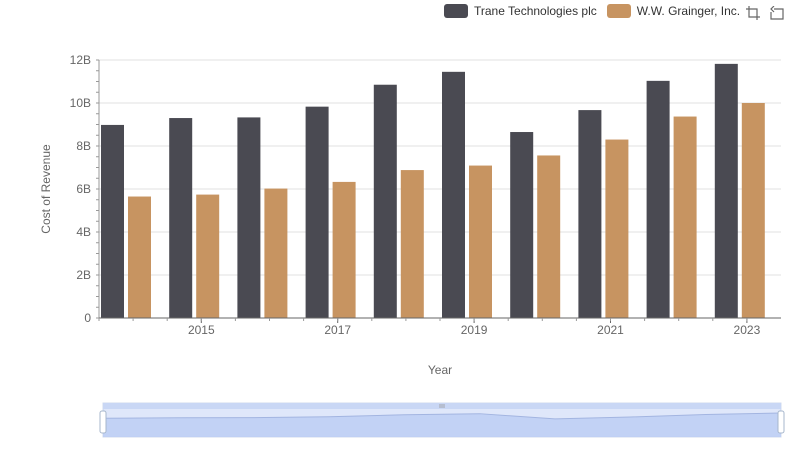 This screenshot has height=461, width=800. What do you see at coordinates (777, 13) in the screenshot?
I see `restore-icon` at bounding box center [777, 13].